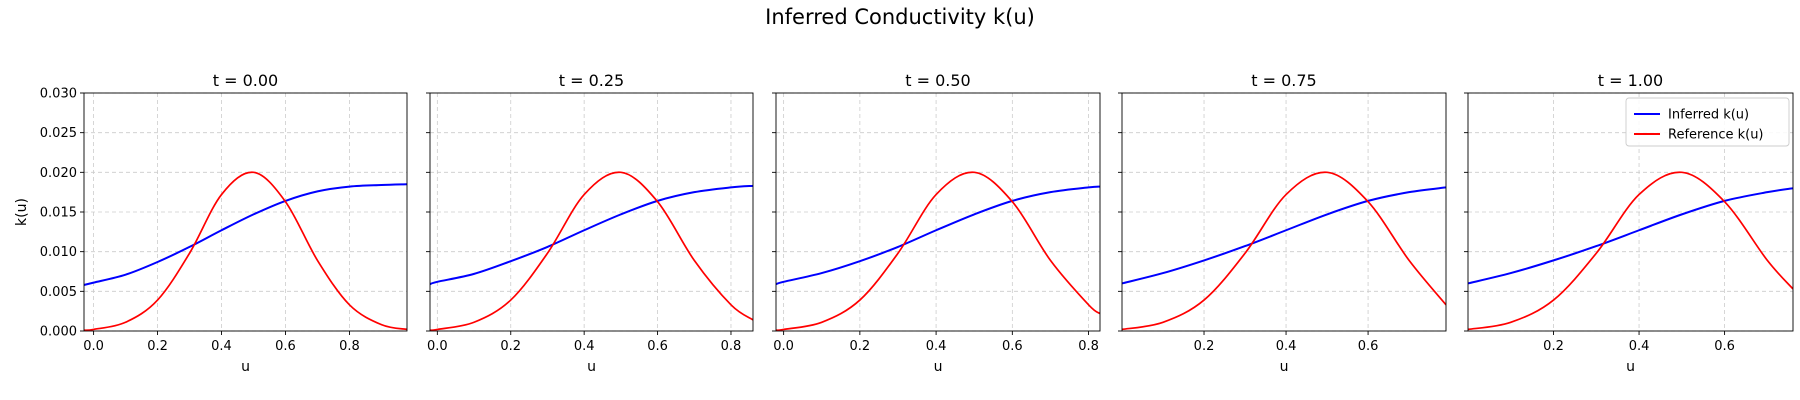  I want to click on y-axis-label: k(u), so click(22, 212).